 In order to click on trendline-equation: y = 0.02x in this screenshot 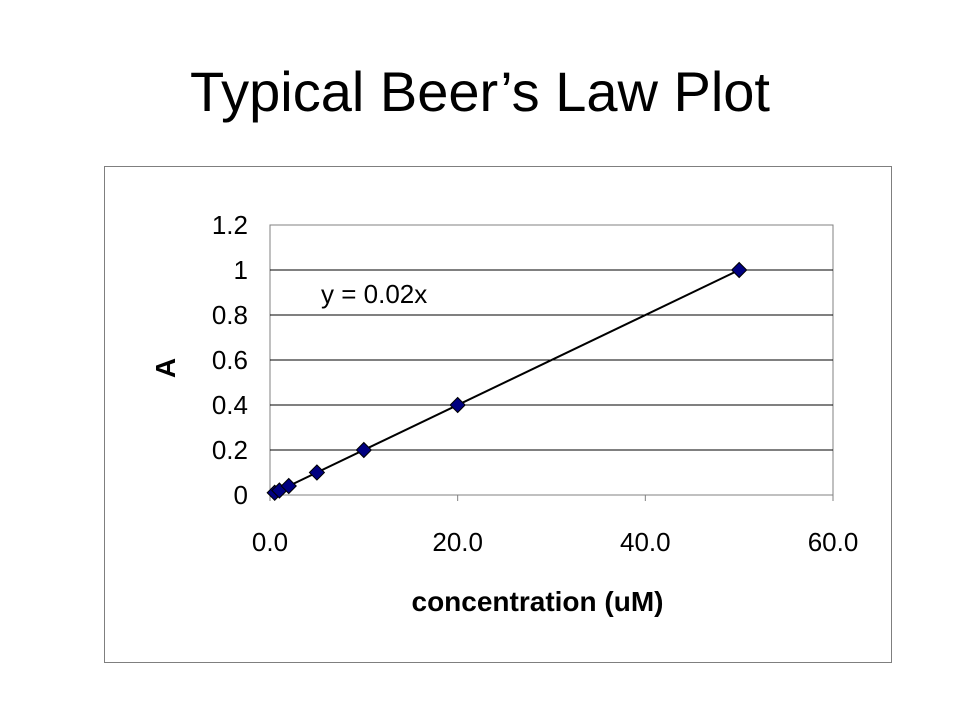, I will do `click(374, 294)`.